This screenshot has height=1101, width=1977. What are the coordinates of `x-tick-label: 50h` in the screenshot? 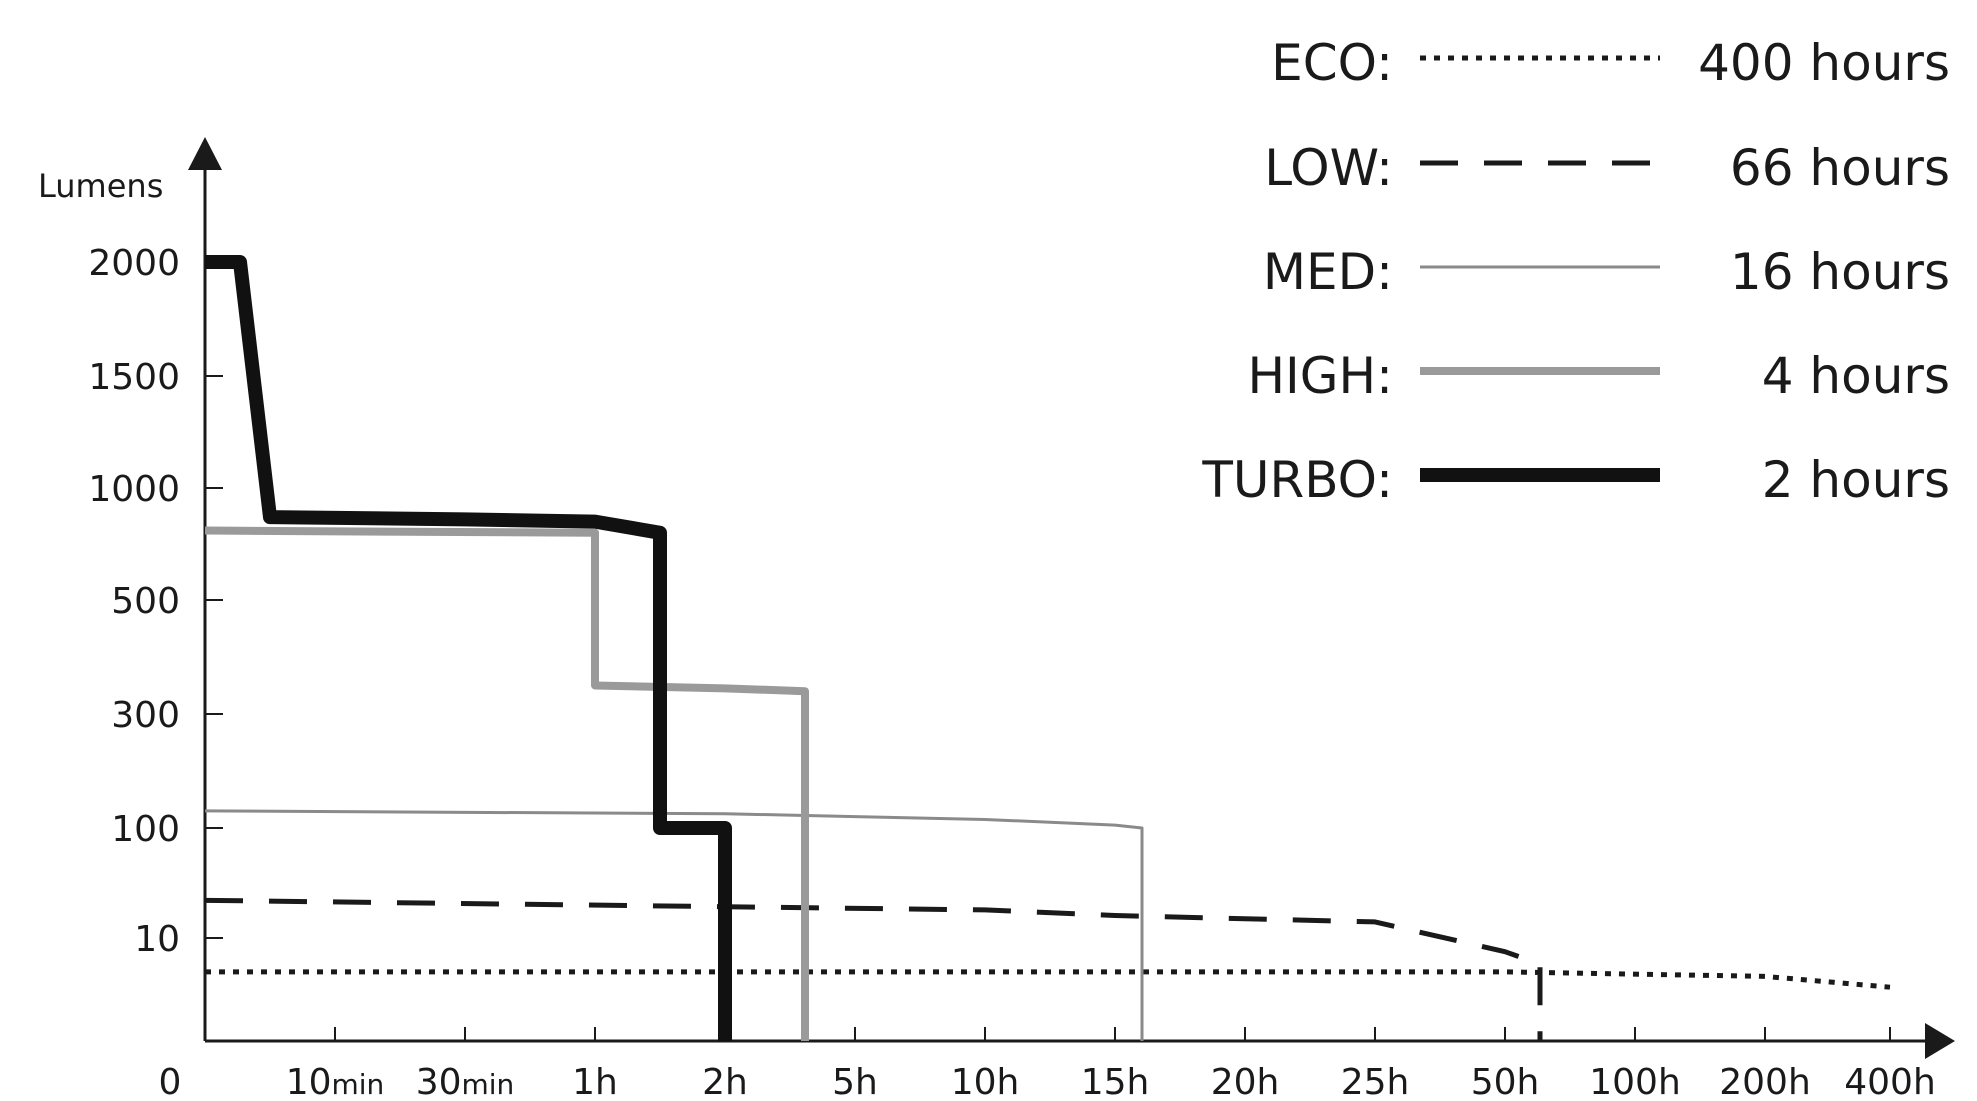 It's located at (1505, 1081).